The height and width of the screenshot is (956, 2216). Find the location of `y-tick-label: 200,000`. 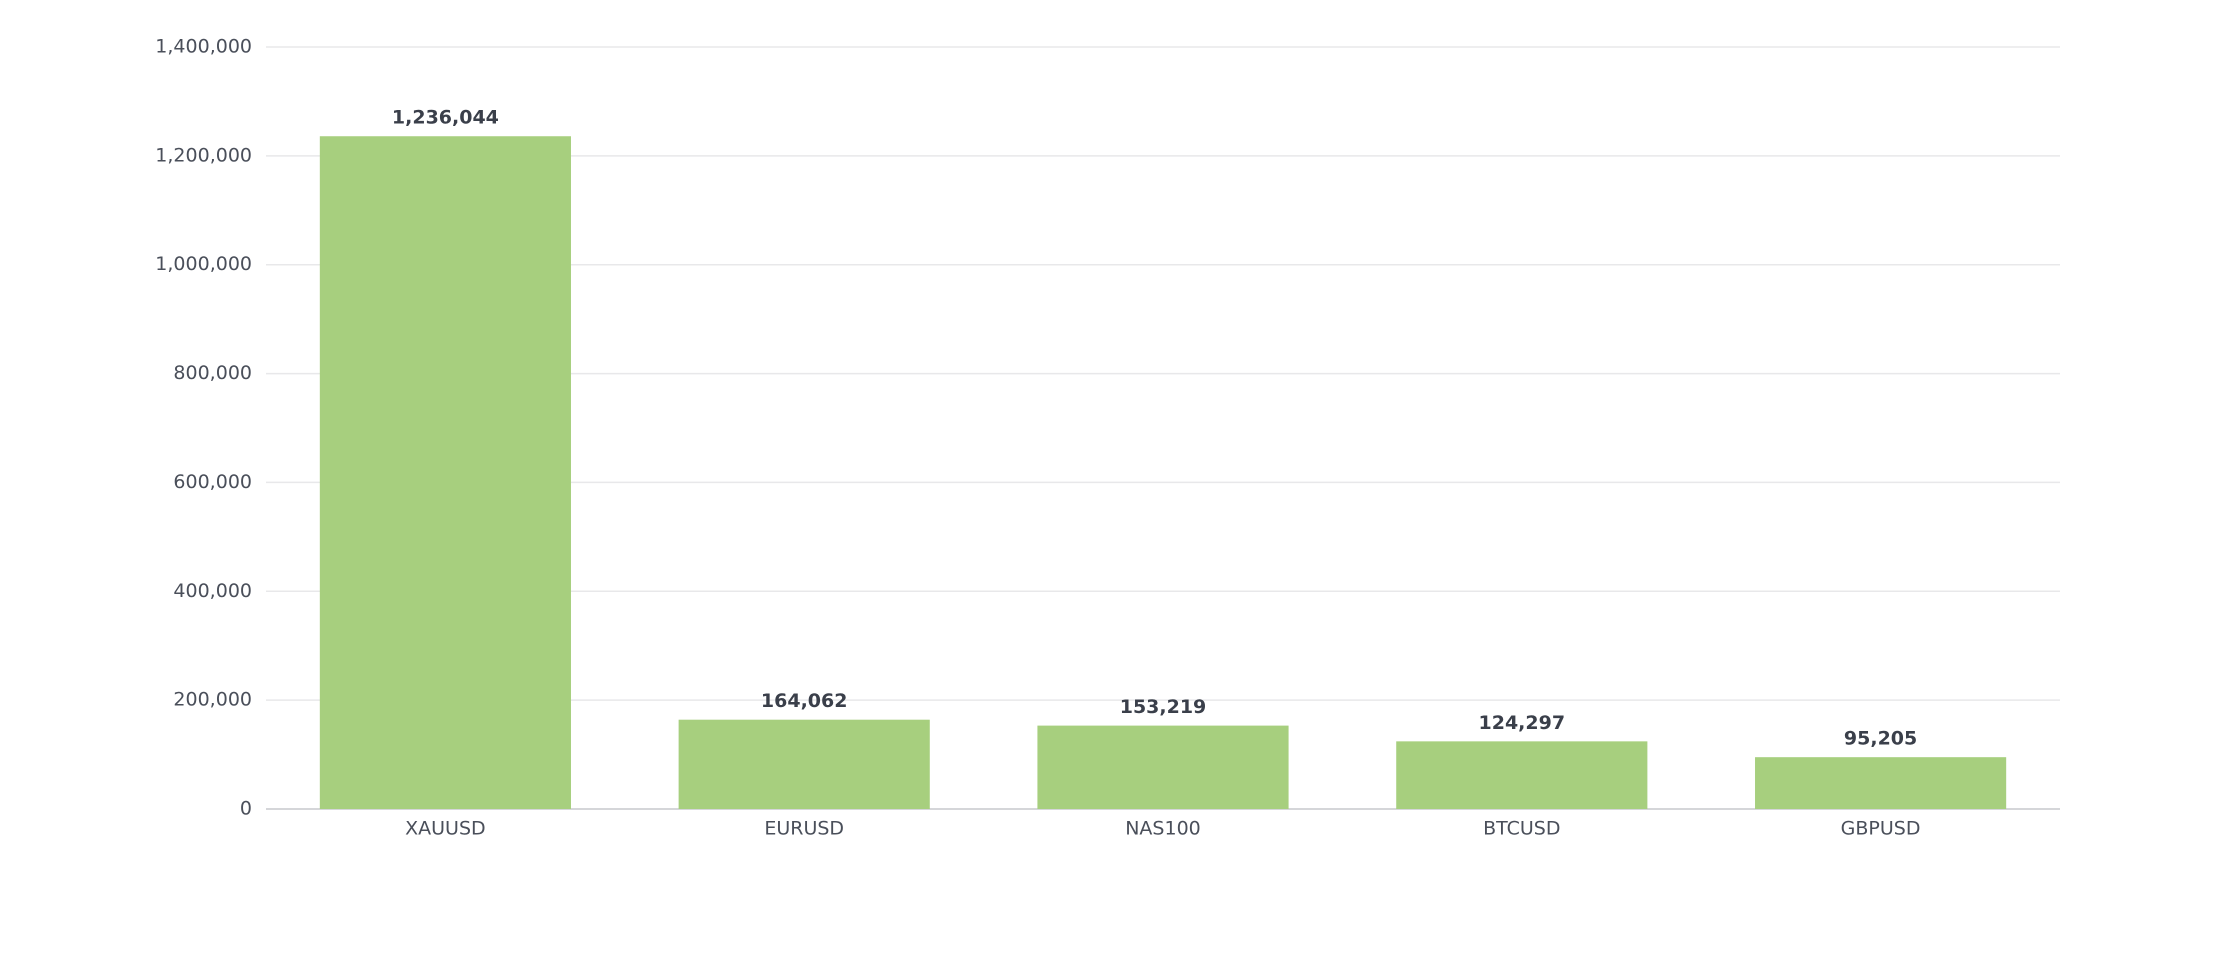

y-tick-label: 200,000 is located at coordinates (212, 700).